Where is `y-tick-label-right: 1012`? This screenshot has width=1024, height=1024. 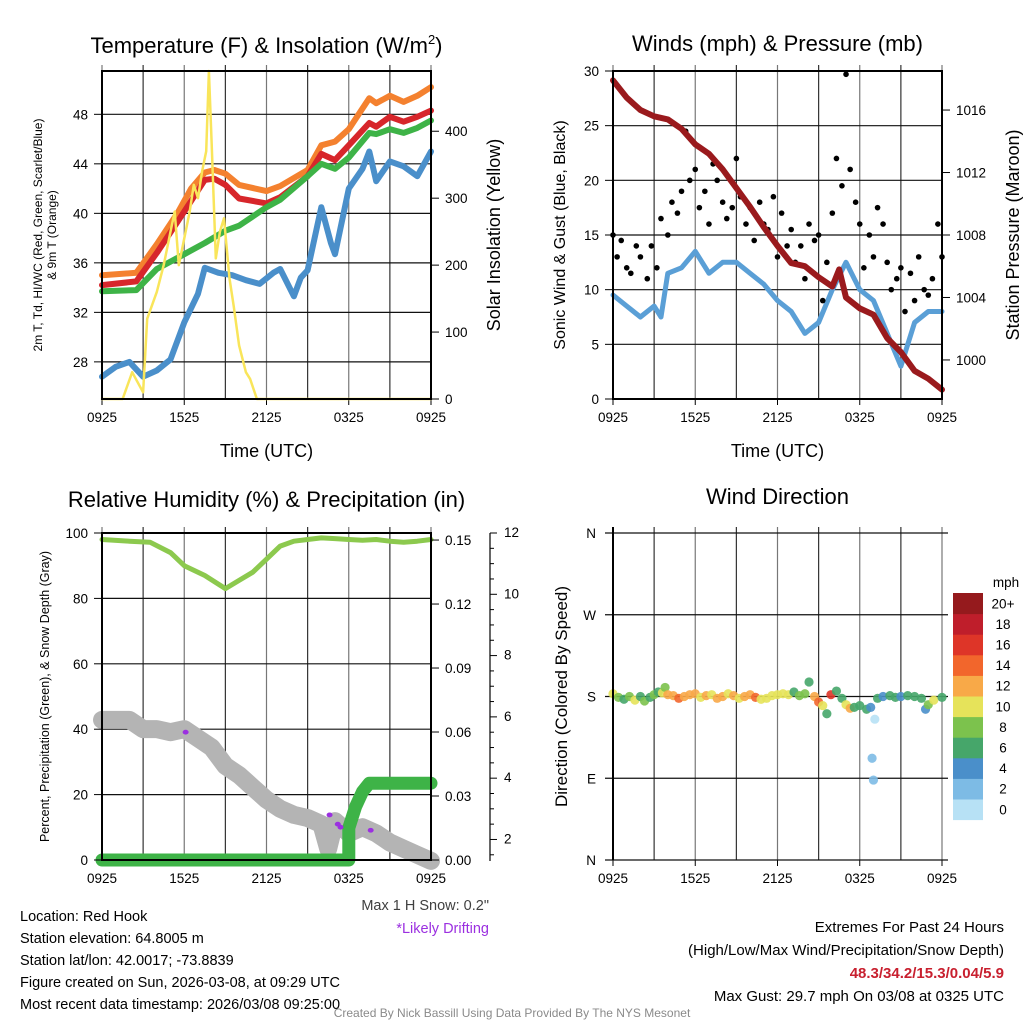 y-tick-label-right: 1012 is located at coordinates (971, 173).